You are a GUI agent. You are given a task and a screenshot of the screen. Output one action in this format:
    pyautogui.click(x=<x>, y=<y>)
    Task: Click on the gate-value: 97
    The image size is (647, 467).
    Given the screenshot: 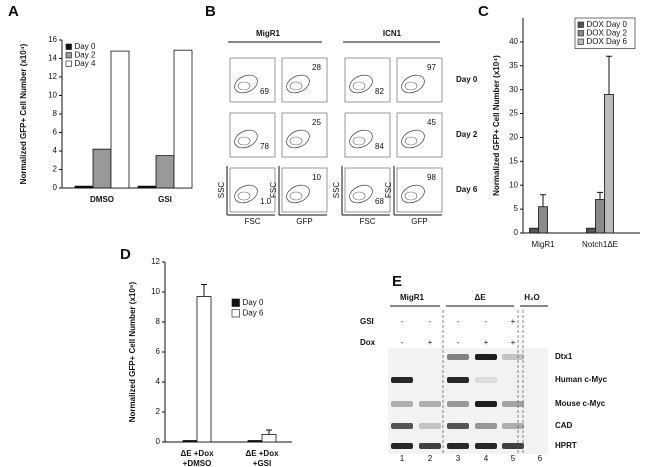 What is the action you would take?
    pyautogui.click(x=431, y=67)
    